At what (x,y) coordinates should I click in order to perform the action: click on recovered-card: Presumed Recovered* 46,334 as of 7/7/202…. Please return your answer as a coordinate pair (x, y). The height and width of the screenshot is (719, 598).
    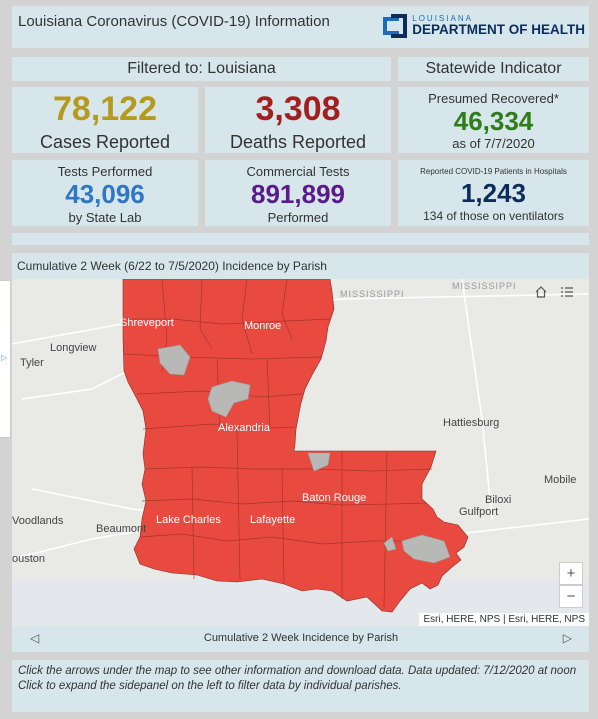
    Looking at the image, I should click on (493, 120).